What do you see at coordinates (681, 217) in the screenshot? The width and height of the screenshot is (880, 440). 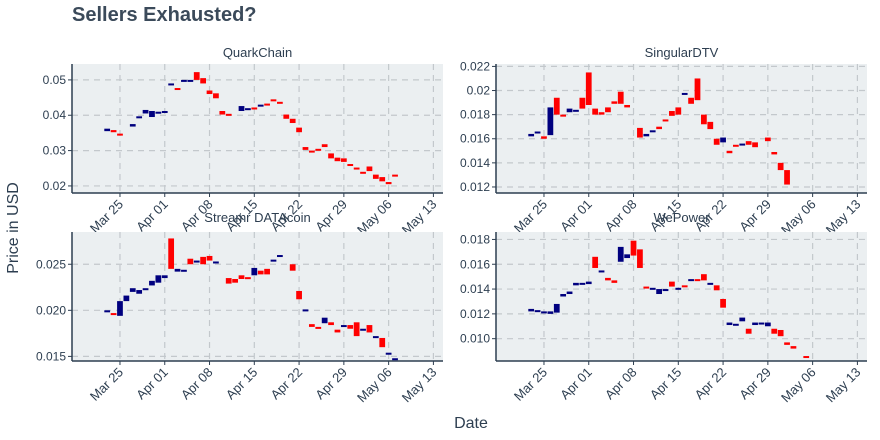 I see `panel-title: WePower` at bounding box center [681, 217].